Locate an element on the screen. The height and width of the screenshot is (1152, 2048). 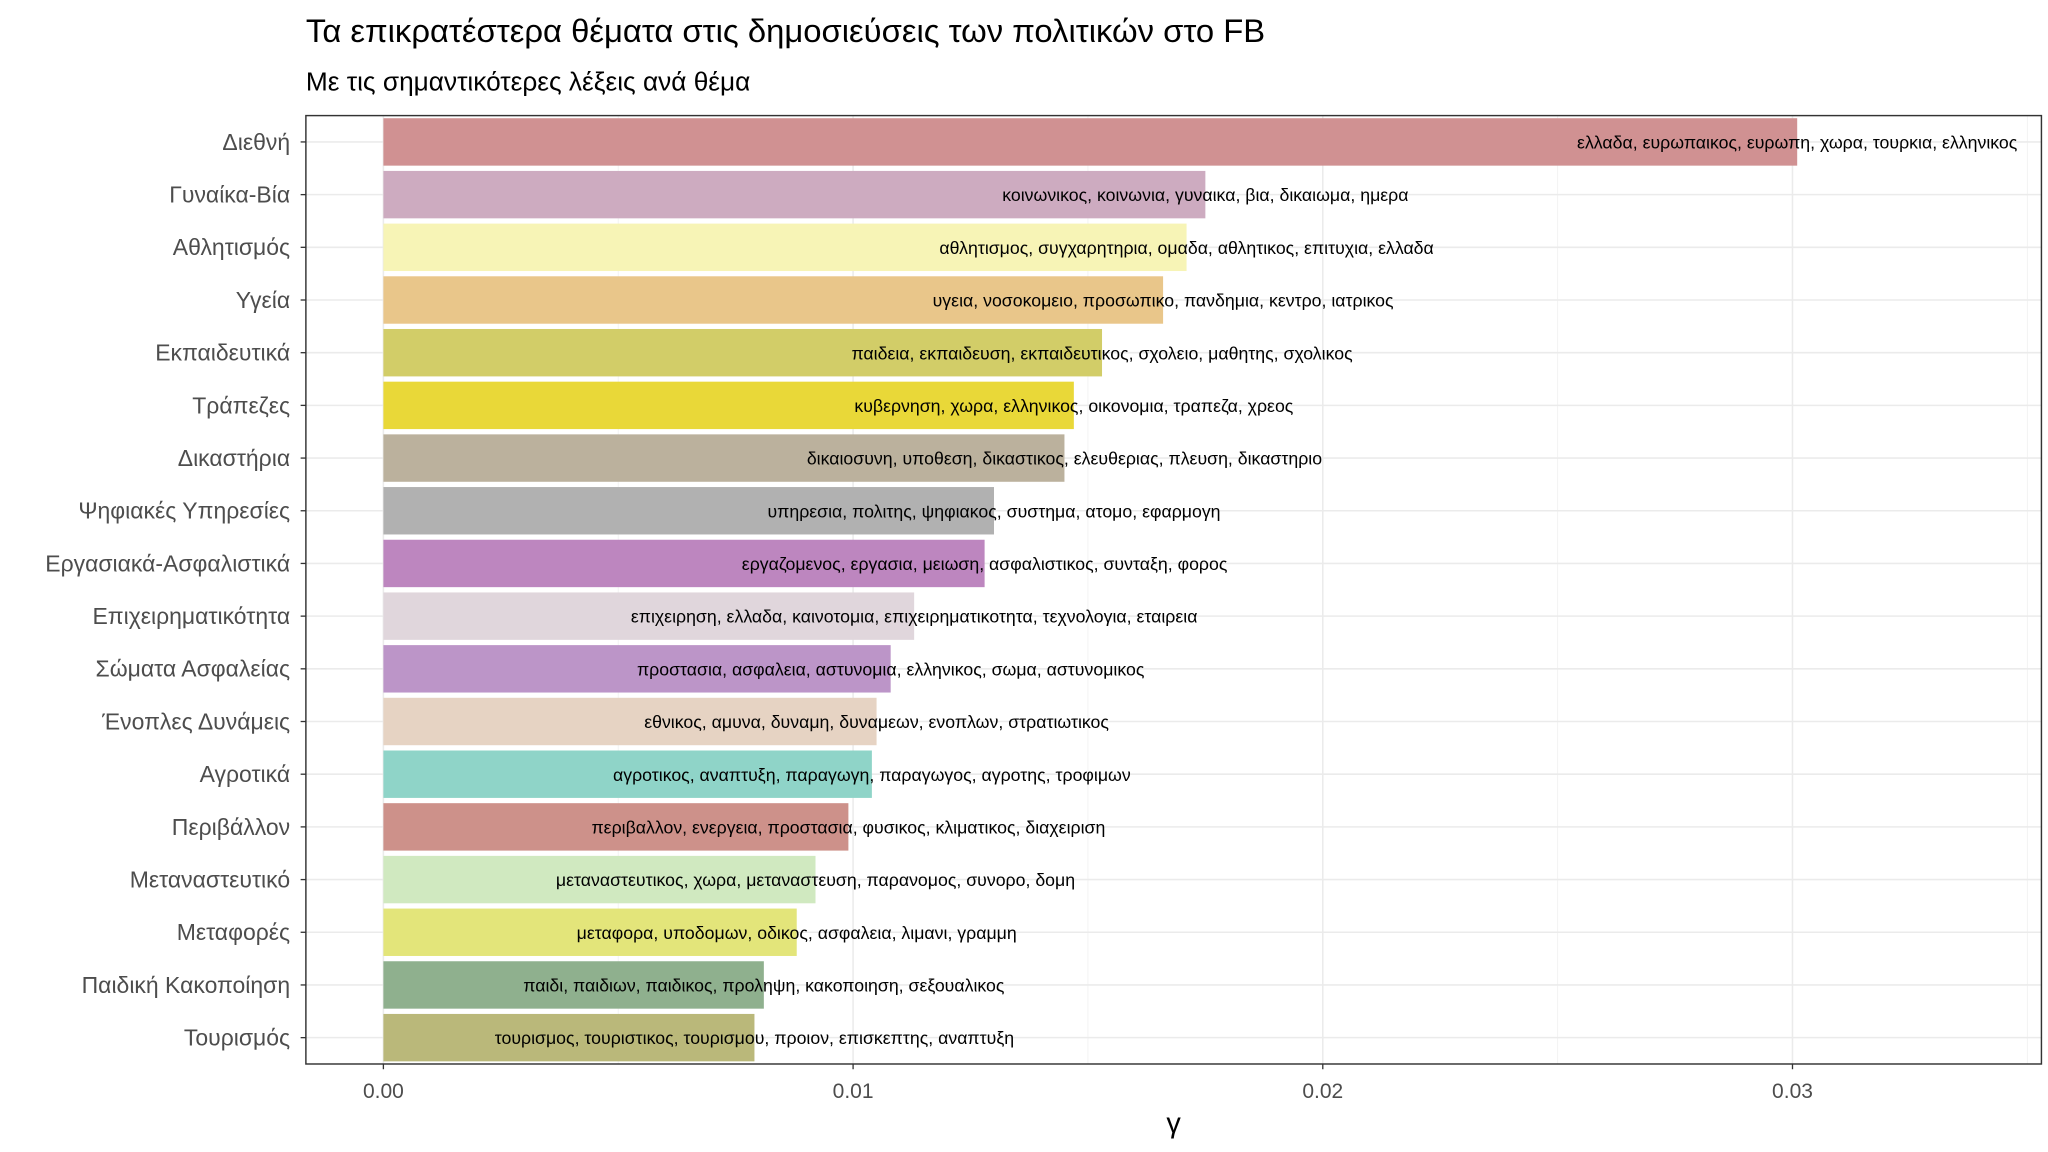
x-axis: 0.00 0.01 0.02 0.03 is located at coordinates (1088, 1083).